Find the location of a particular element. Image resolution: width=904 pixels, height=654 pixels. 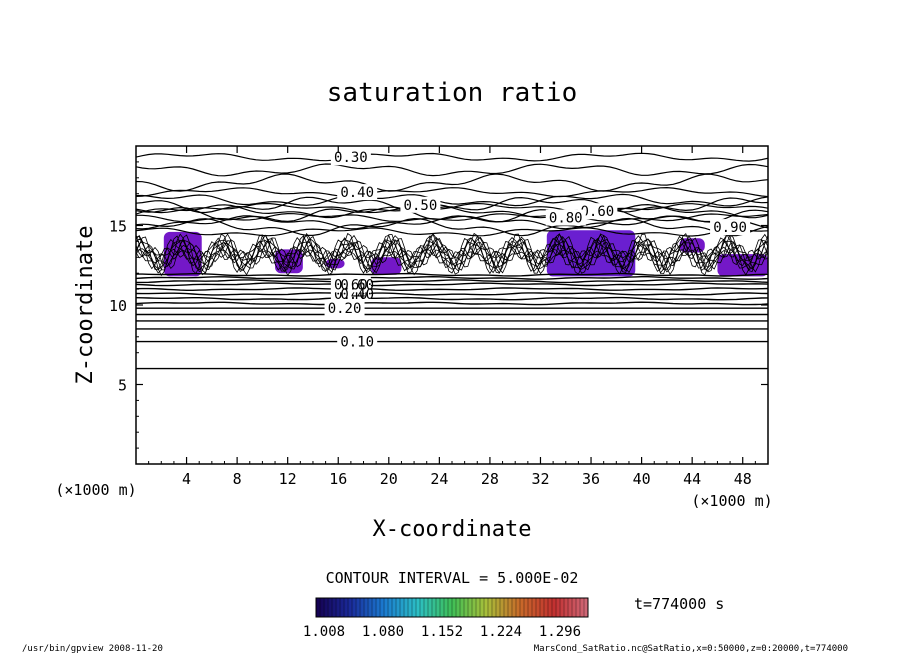

chart-title: saturation ratio is located at coordinates (452, 93).